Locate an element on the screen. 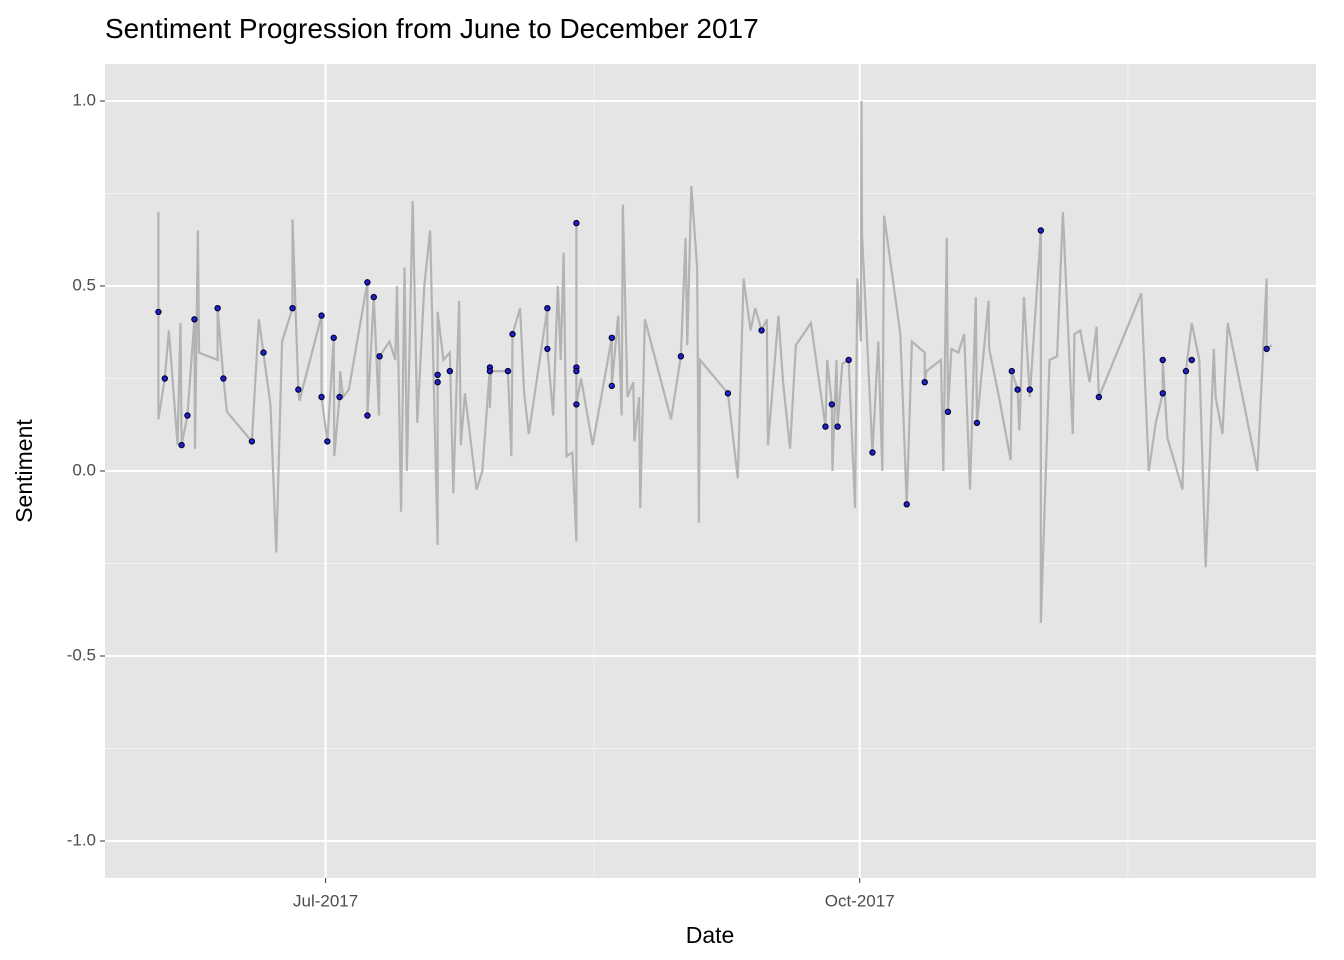 This screenshot has height=960, width=1344. x-tick-label: Oct-2017 is located at coordinates (860, 900).